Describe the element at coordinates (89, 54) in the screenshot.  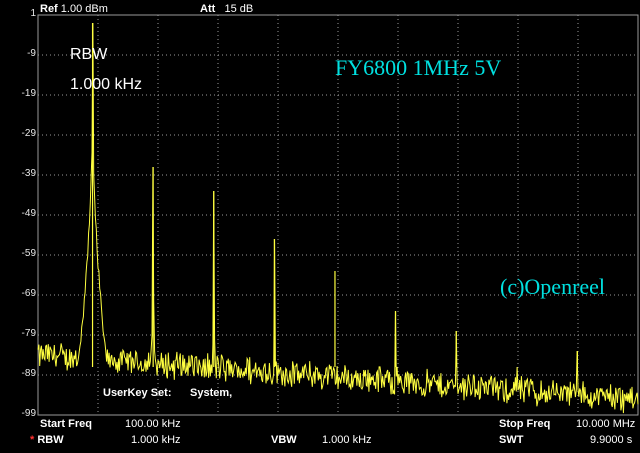
I see `rbw-overlay-title: RBW` at that location.